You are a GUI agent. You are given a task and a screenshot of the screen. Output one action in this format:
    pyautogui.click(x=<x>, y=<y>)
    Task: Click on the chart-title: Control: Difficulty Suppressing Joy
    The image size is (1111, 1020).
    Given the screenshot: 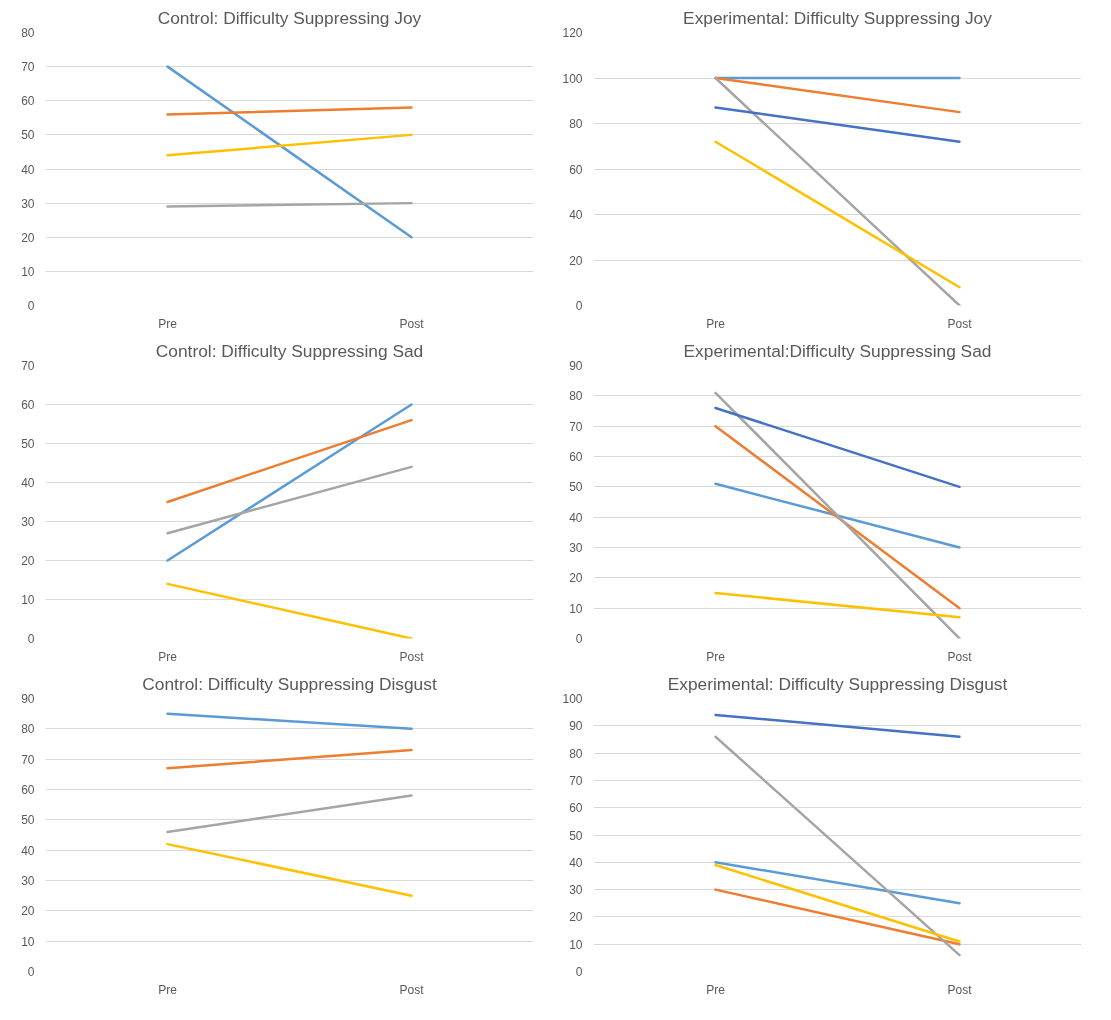 What is the action you would take?
    pyautogui.click(x=289, y=17)
    